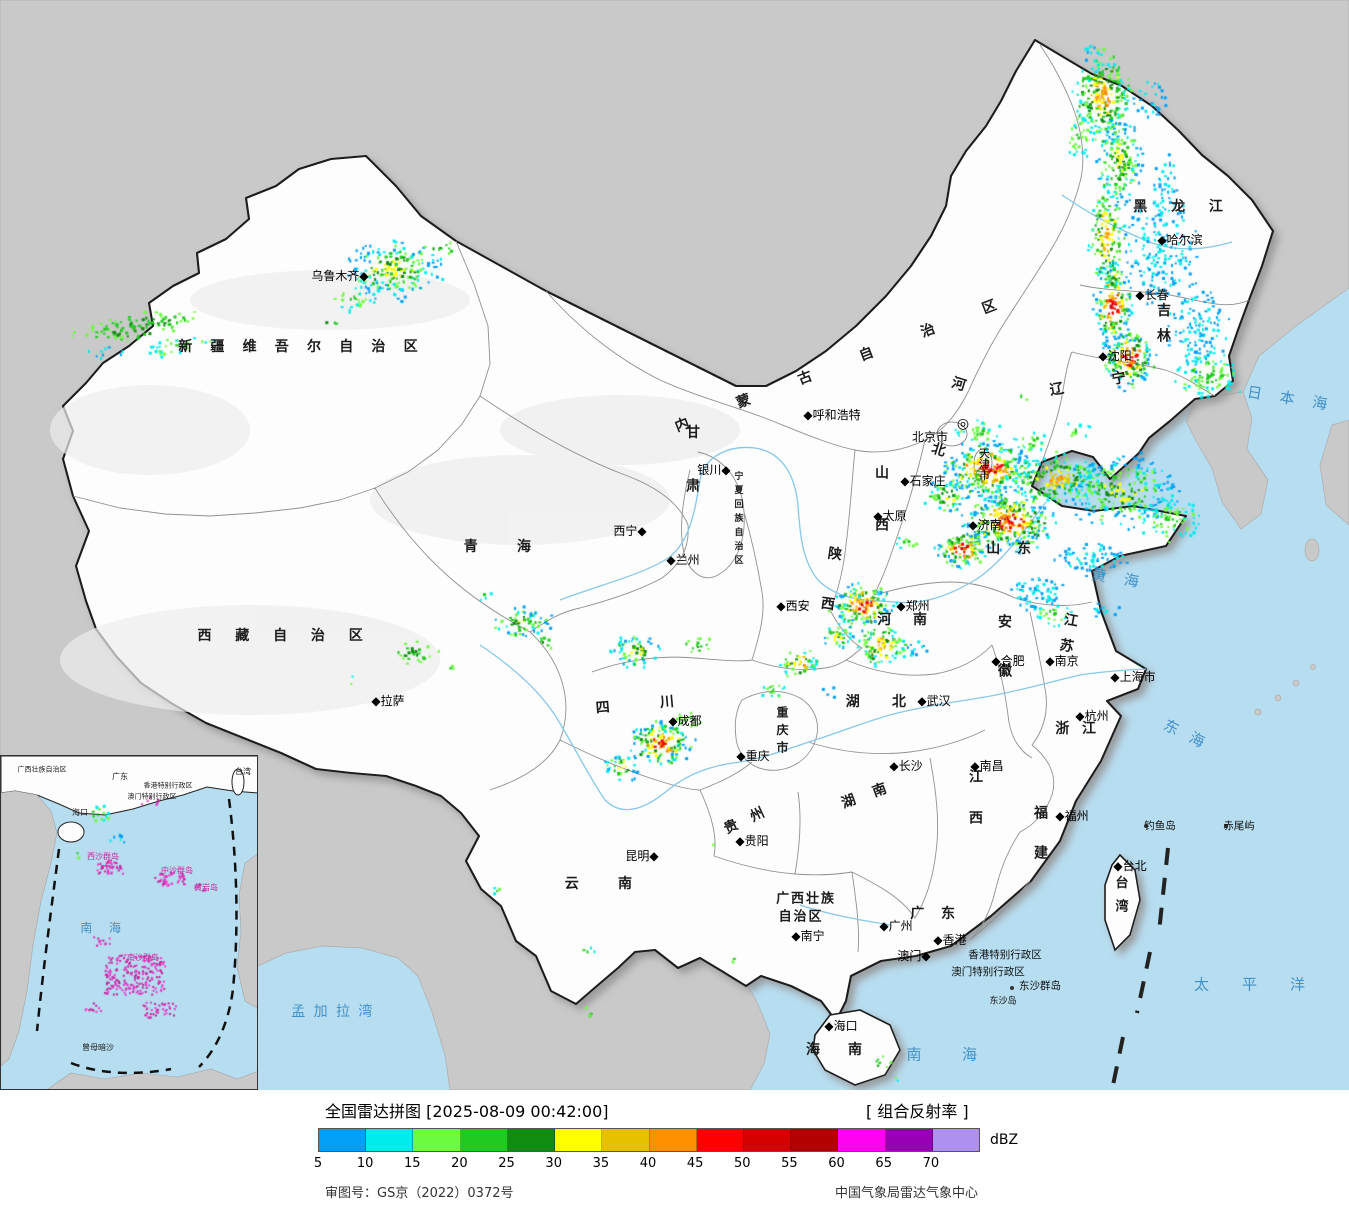  What do you see at coordinates (412, 1163) in the screenshot?
I see `legend-tick-15: 15` at bounding box center [412, 1163].